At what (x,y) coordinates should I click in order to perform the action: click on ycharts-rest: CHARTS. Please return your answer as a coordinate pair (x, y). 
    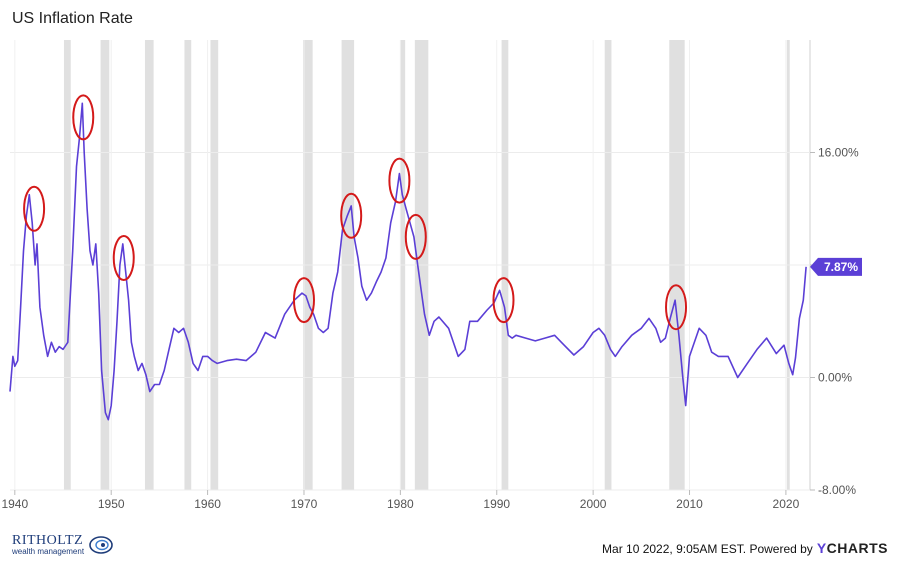
    Looking at the image, I should click on (857, 548).